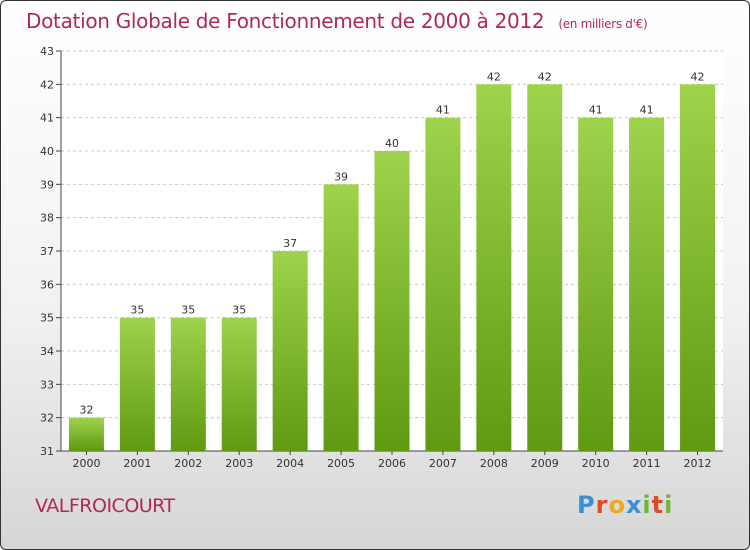 Image resolution: width=750 pixels, height=550 pixels. What do you see at coordinates (602, 505) in the screenshot?
I see `logo-letter: r` at bounding box center [602, 505].